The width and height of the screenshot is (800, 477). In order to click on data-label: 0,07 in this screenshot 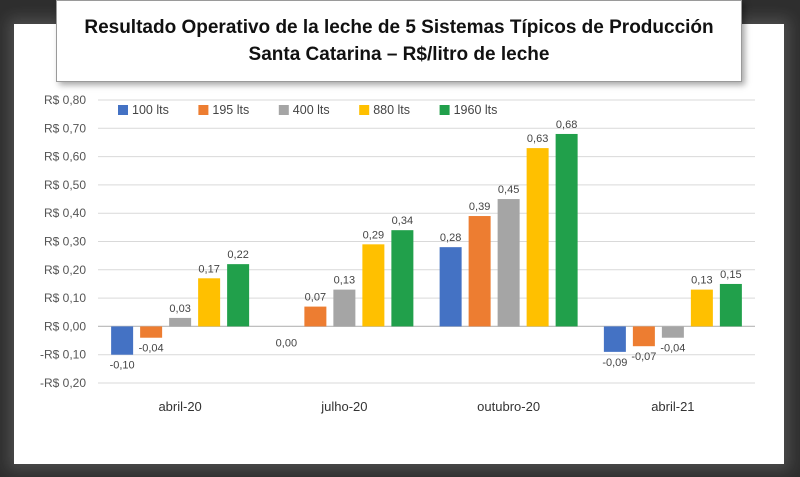, I will do `click(315, 298)`.